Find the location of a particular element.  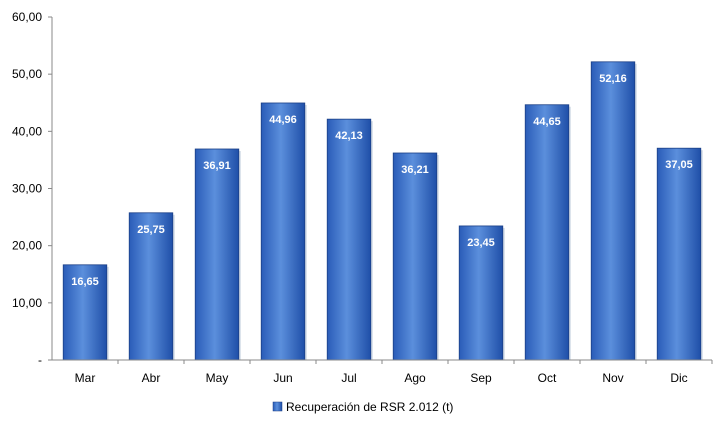

y-tick-label: 20,00 is located at coordinates (27, 246).